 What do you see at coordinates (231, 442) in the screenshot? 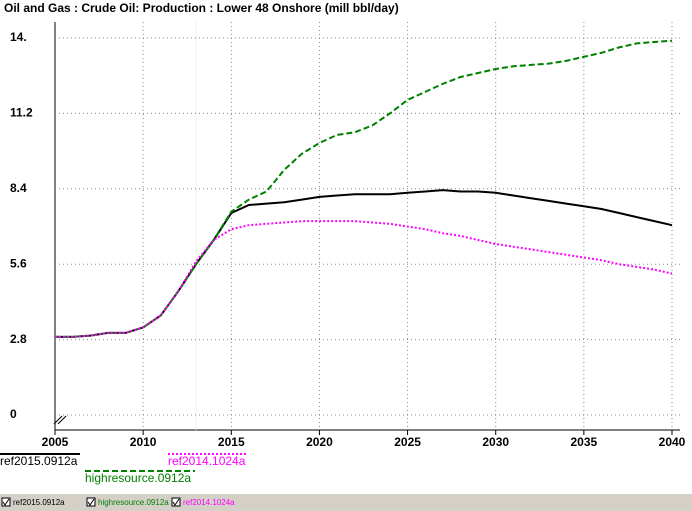
I see `x-tick-label: 2015` at bounding box center [231, 442].